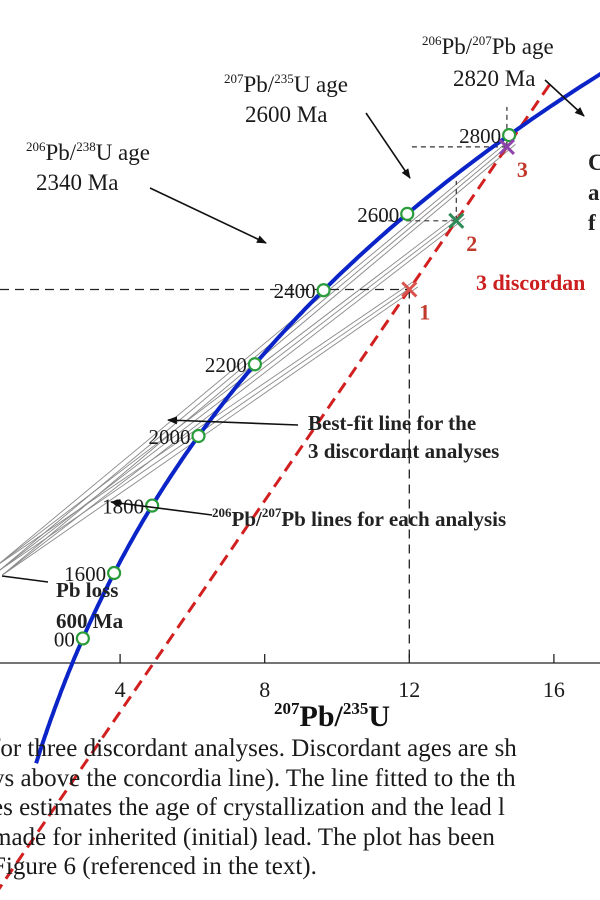 The width and height of the screenshot is (600, 900). I want to click on pb-loss-arrow, so click(25, 579).